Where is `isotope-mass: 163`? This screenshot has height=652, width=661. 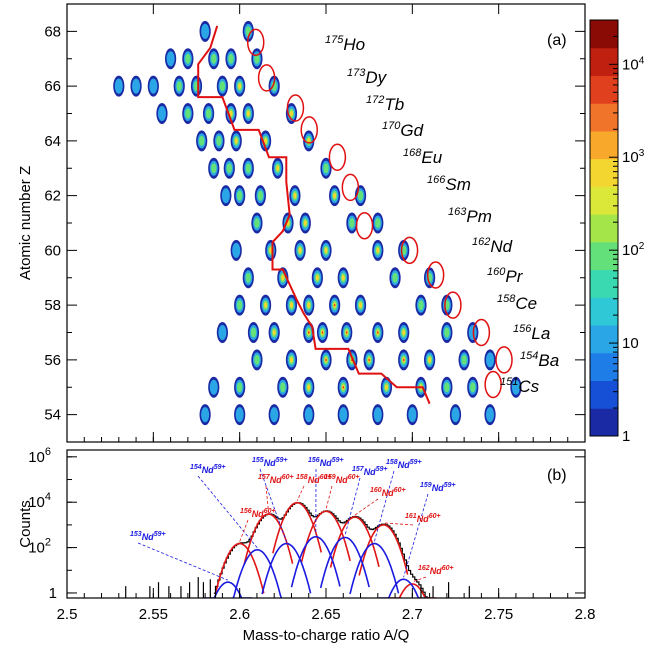 isotope-mass: 163 is located at coordinates (457, 212).